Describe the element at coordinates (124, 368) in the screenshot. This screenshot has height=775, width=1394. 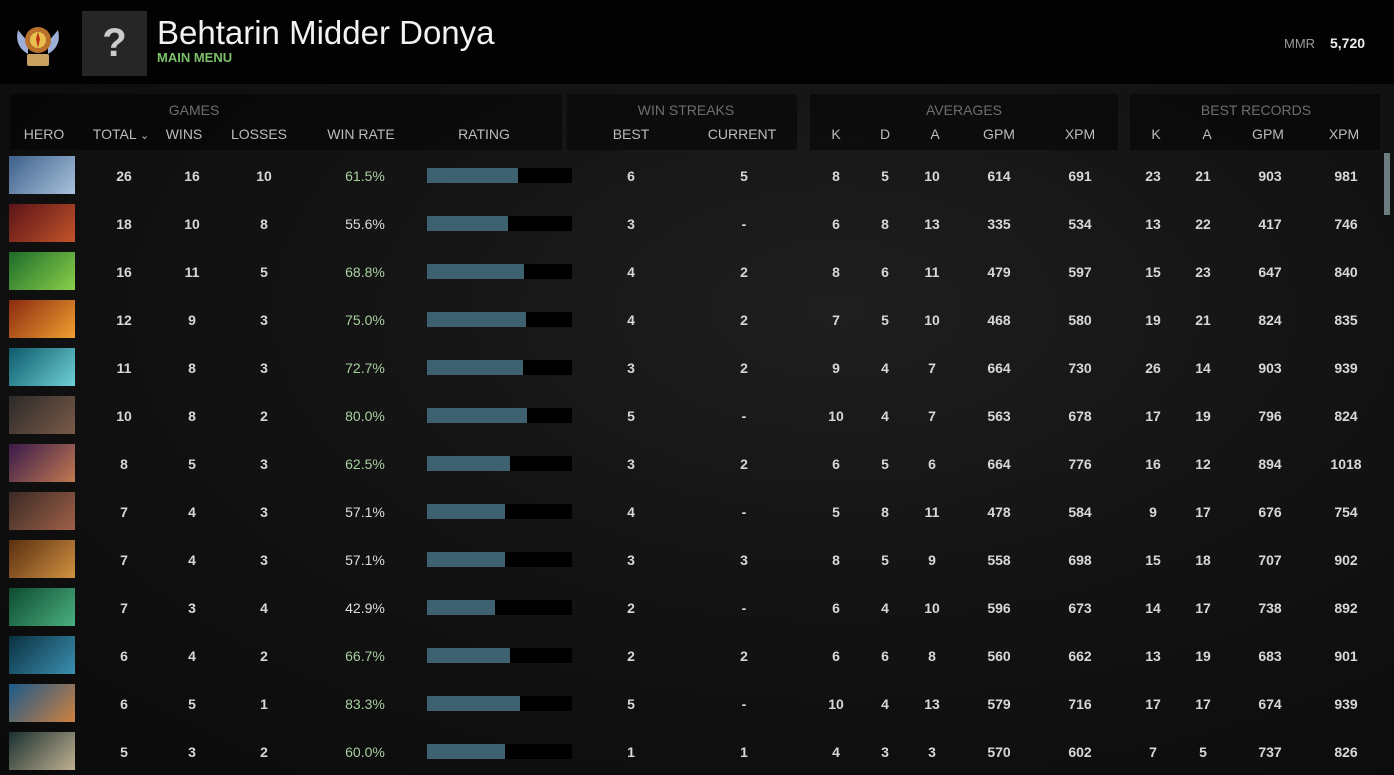
I see `cell-total: 11` at that location.